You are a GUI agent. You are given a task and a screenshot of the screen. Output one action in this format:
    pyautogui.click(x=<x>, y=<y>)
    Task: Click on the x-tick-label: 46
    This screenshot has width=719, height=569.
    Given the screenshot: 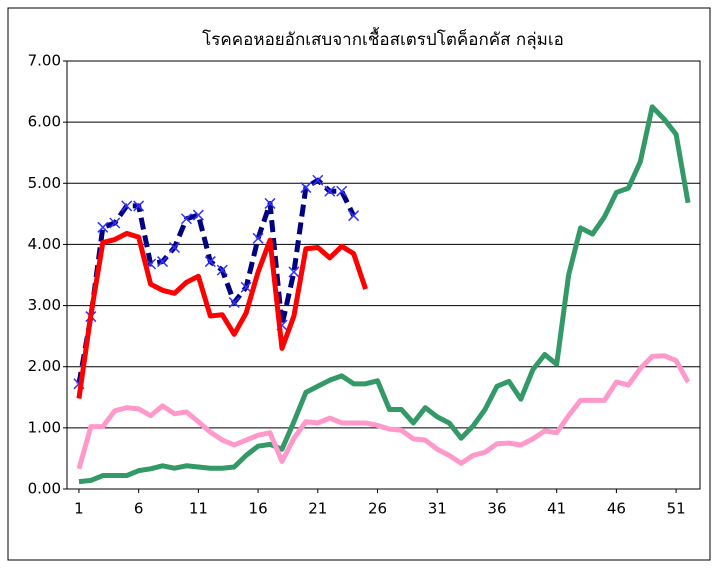 What is the action you would take?
    pyautogui.click(x=616, y=509)
    